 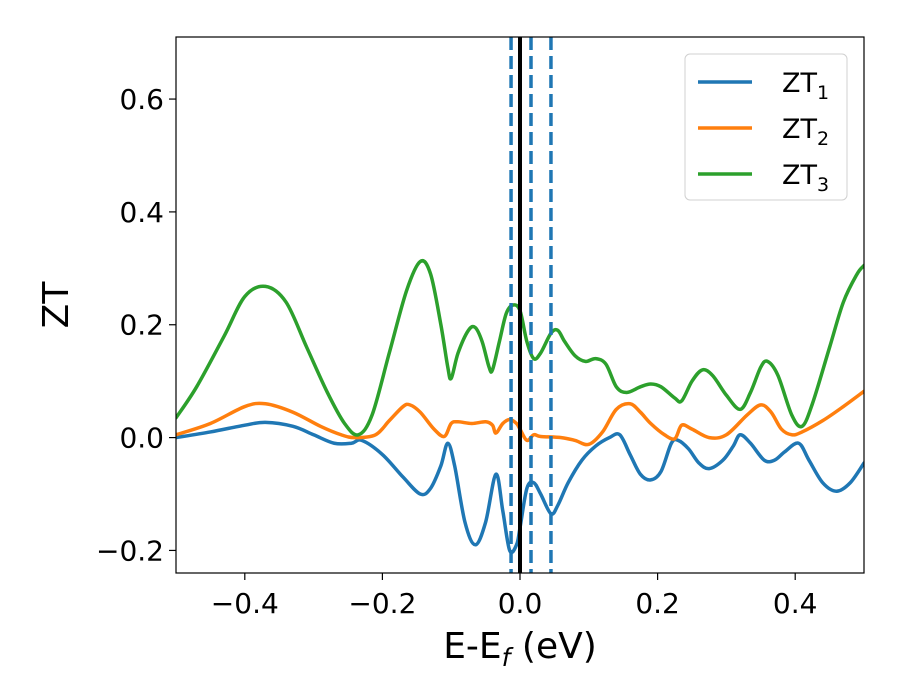 I want to click on y-tick-label: 0.0, so click(x=141, y=438).